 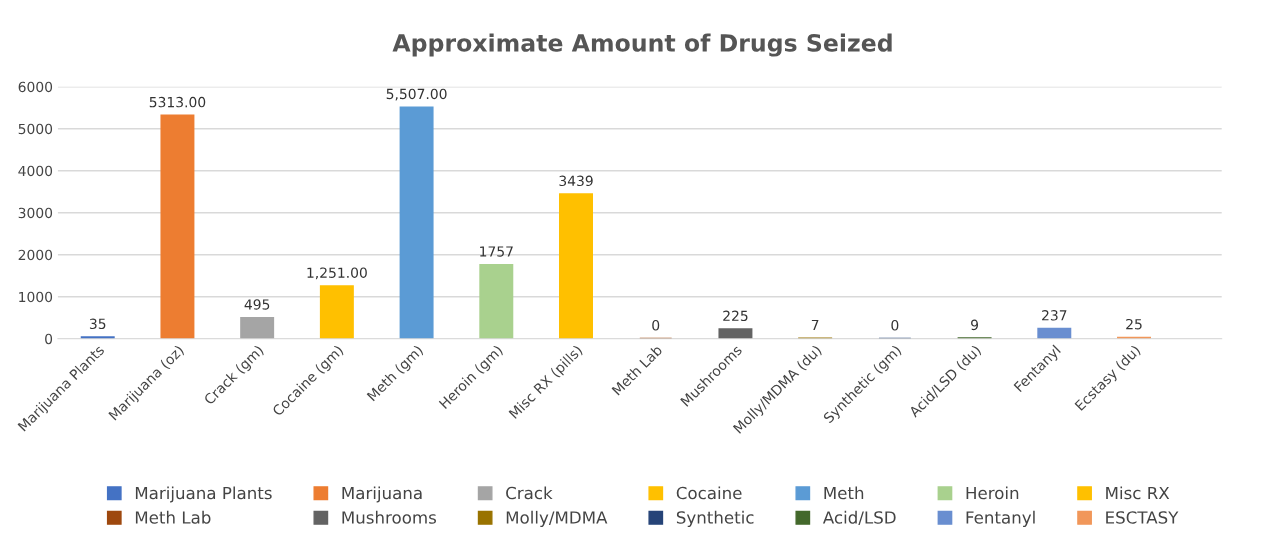 What do you see at coordinates (203, 494) in the screenshot?
I see `legend-label: Marijuana Plants` at bounding box center [203, 494].